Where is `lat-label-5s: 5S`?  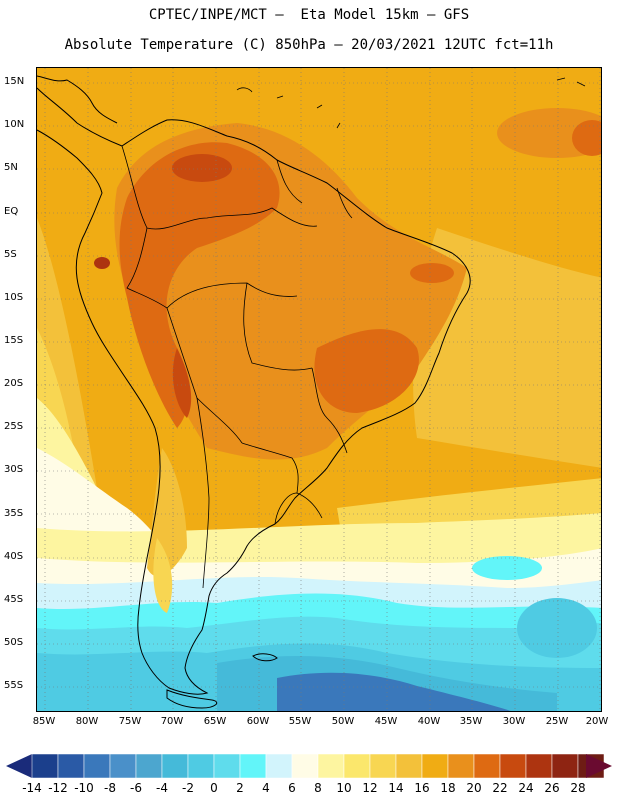
lat-label-5s: 5S is located at coordinates (10, 254).